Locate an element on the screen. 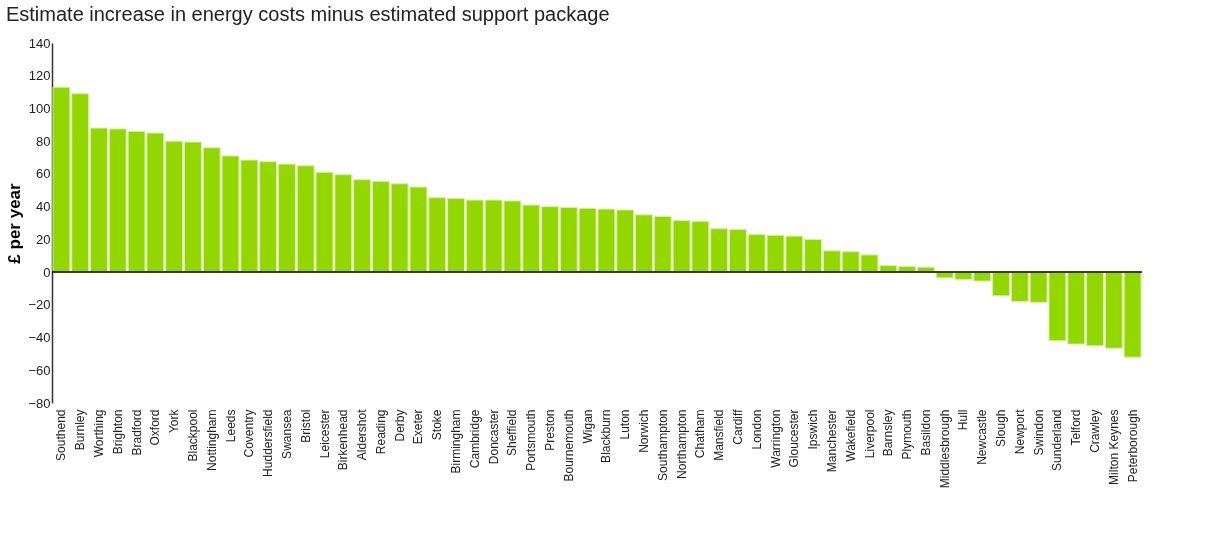  x-tick-label: Cambridge is located at coordinates (474, 439).